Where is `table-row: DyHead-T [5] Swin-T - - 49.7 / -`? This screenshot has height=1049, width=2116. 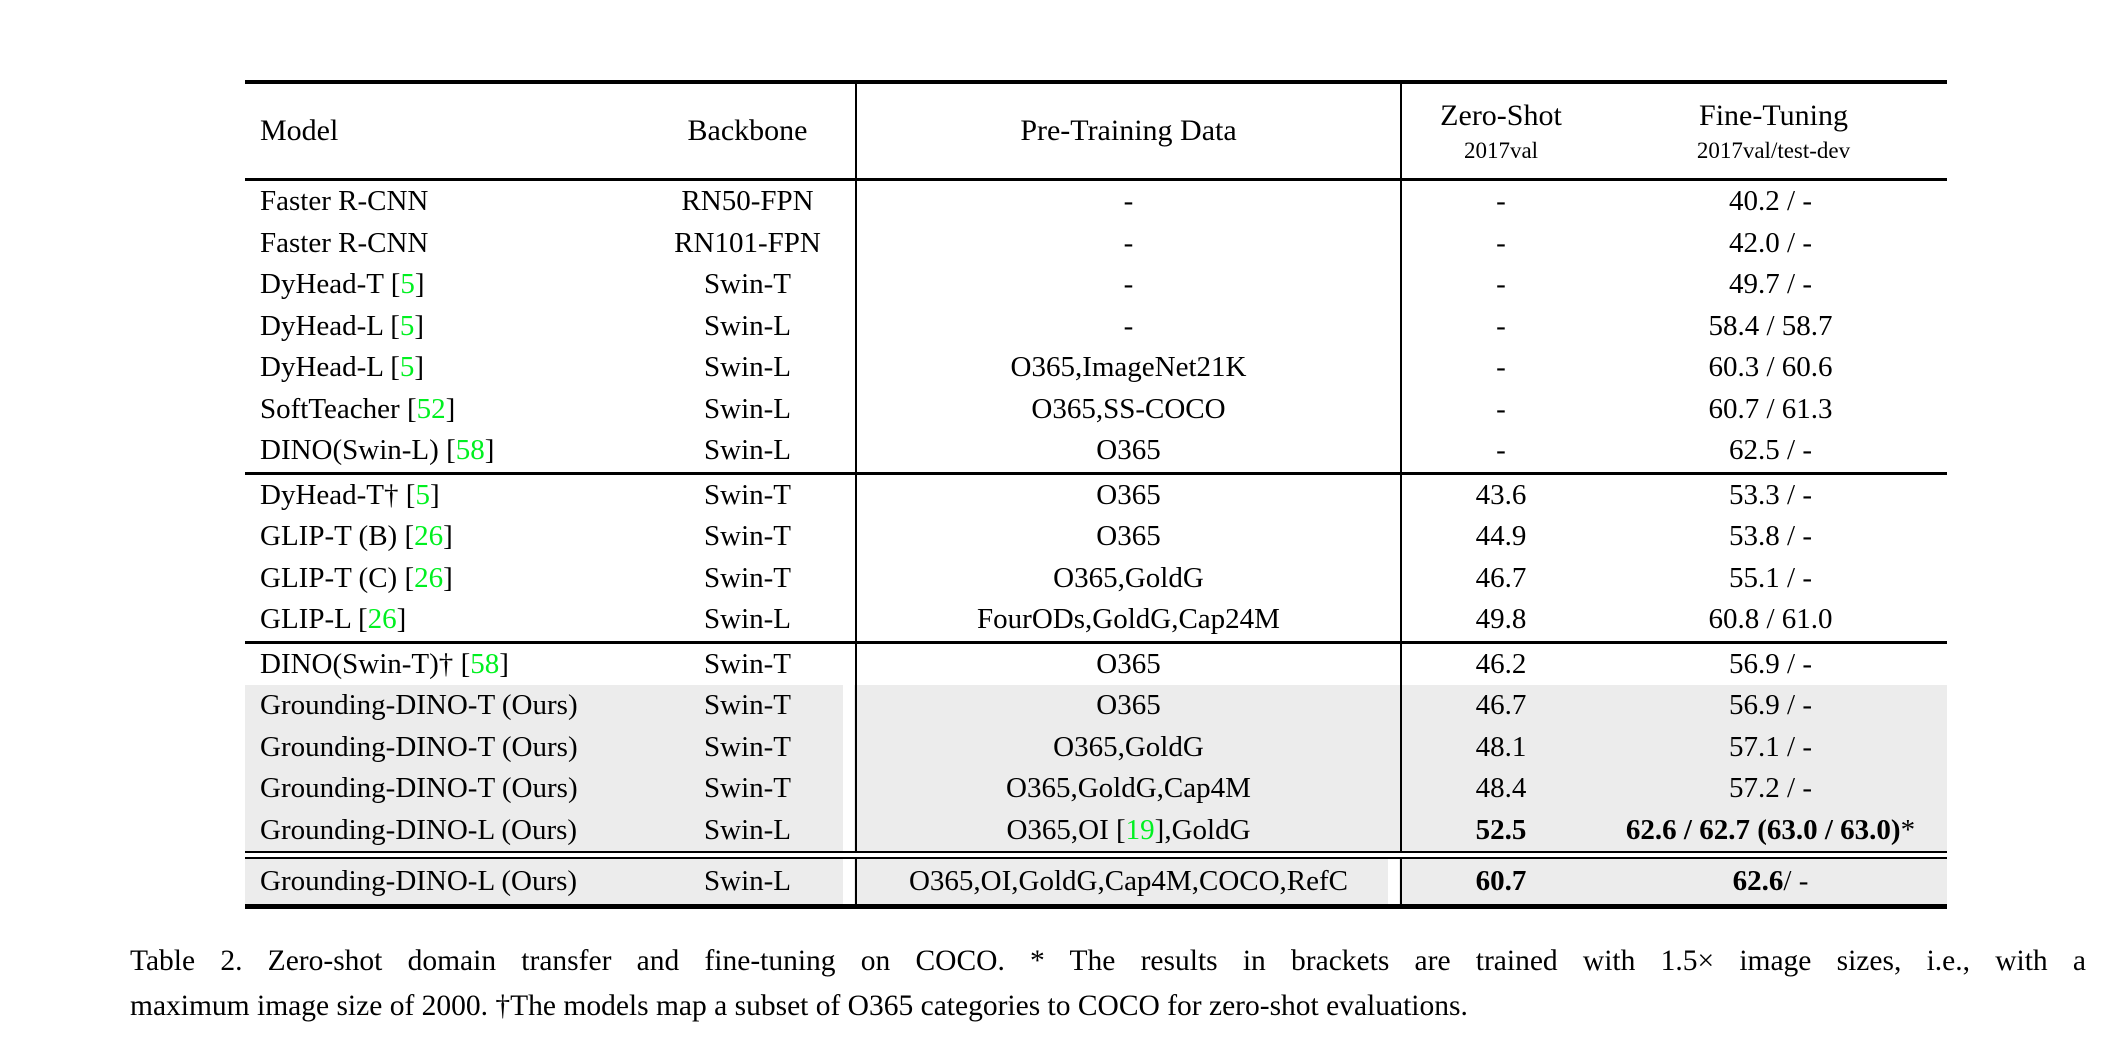
table-row: DyHead-T [5] Swin-T - - 49.7 / - is located at coordinates (1096, 285).